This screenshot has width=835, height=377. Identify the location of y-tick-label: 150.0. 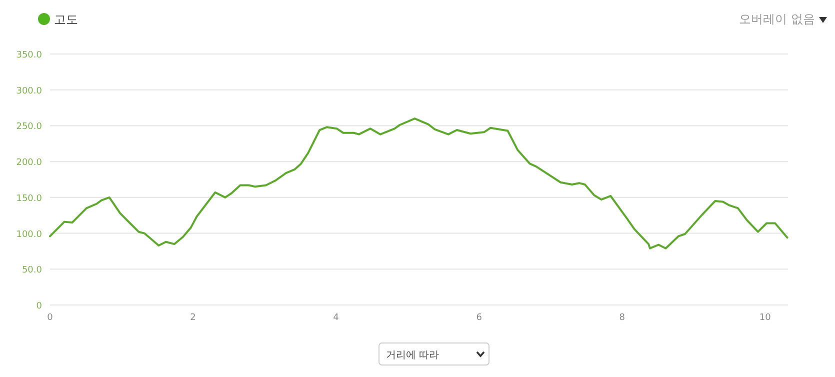
(29, 199).